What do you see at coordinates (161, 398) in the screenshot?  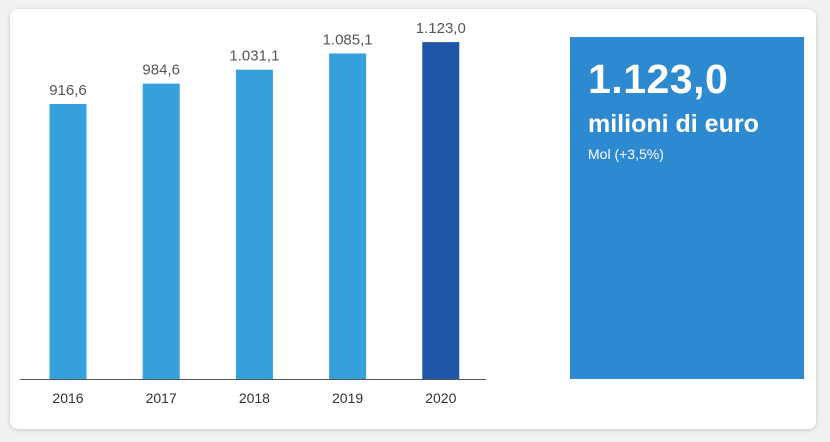 I see `x-tick-label-2017: 2017` at bounding box center [161, 398].